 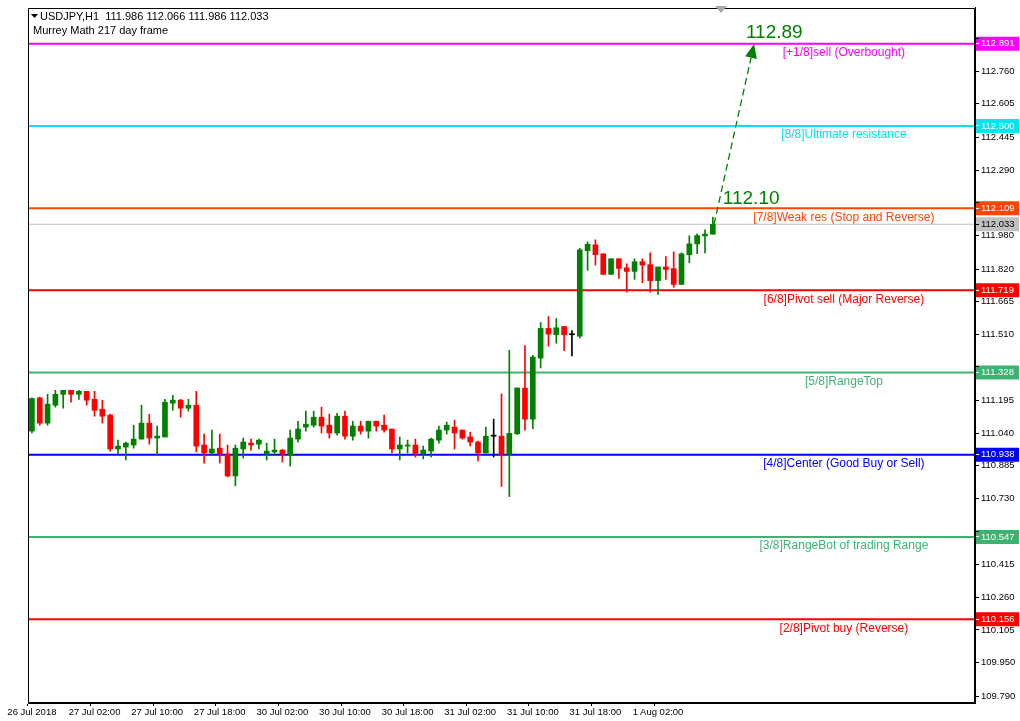 What do you see at coordinates (774, 31) in the screenshot?
I see `annotation: 112.89` at bounding box center [774, 31].